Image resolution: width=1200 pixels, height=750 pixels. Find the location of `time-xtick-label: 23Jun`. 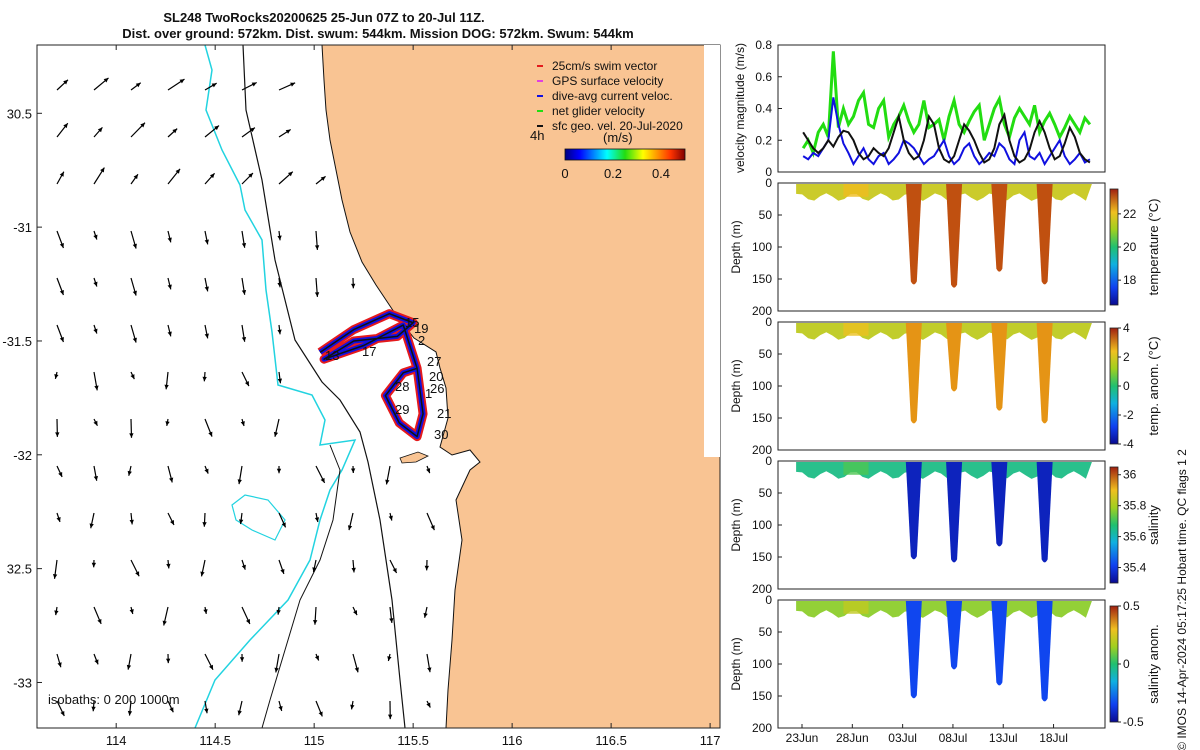

time-xtick-label: 23Jun is located at coordinates (802, 738).